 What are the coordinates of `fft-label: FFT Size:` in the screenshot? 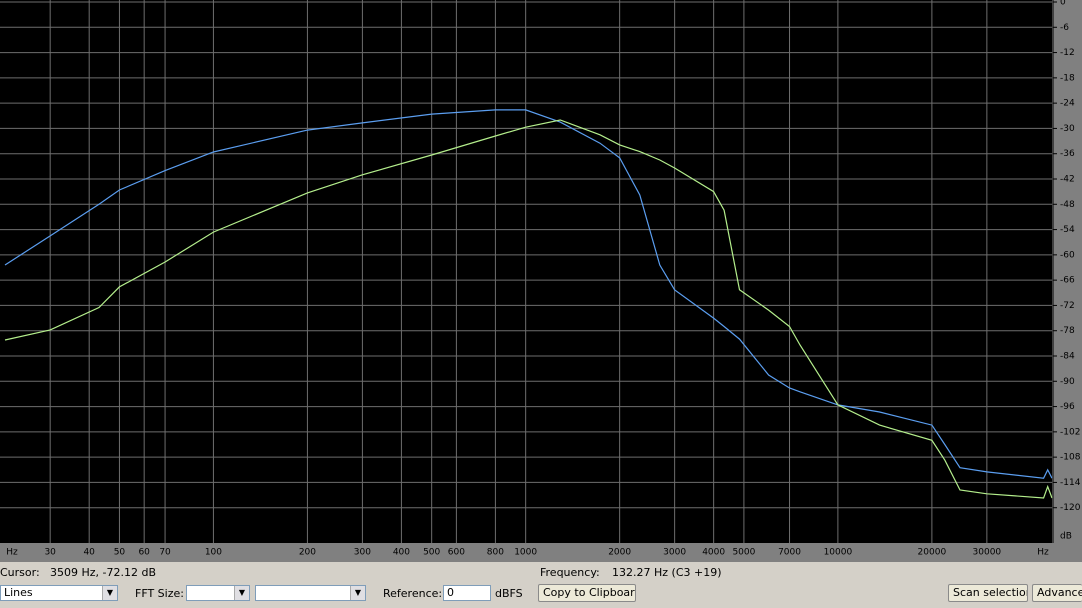 It's located at (159, 593).